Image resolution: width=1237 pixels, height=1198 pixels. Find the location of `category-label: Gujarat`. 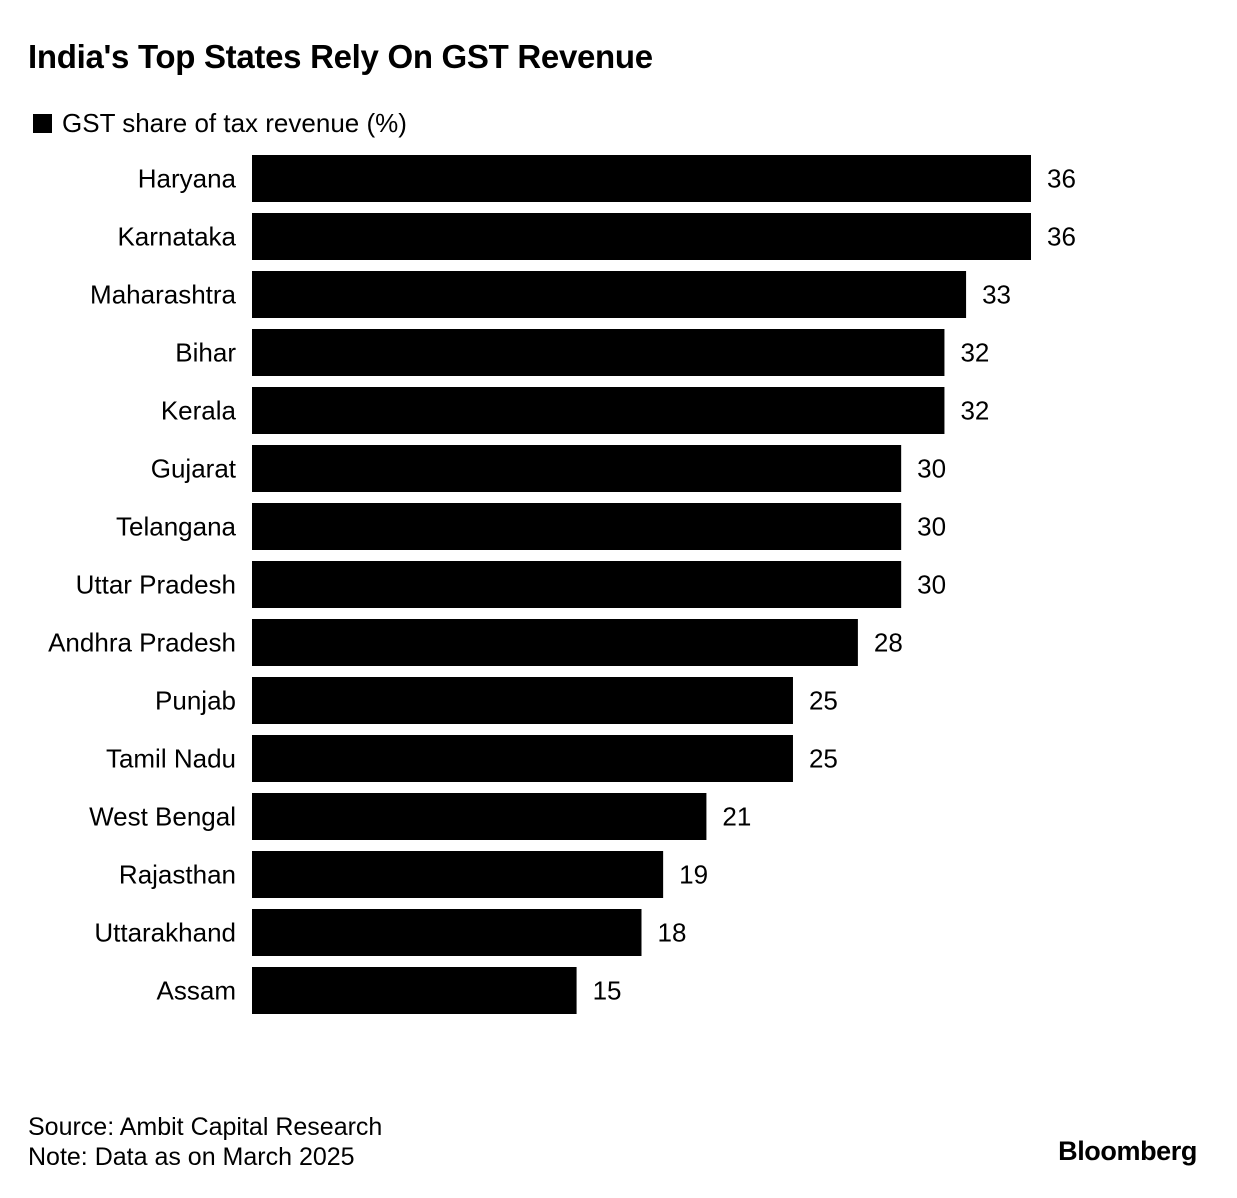

category-label: Gujarat is located at coordinates (194, 469).